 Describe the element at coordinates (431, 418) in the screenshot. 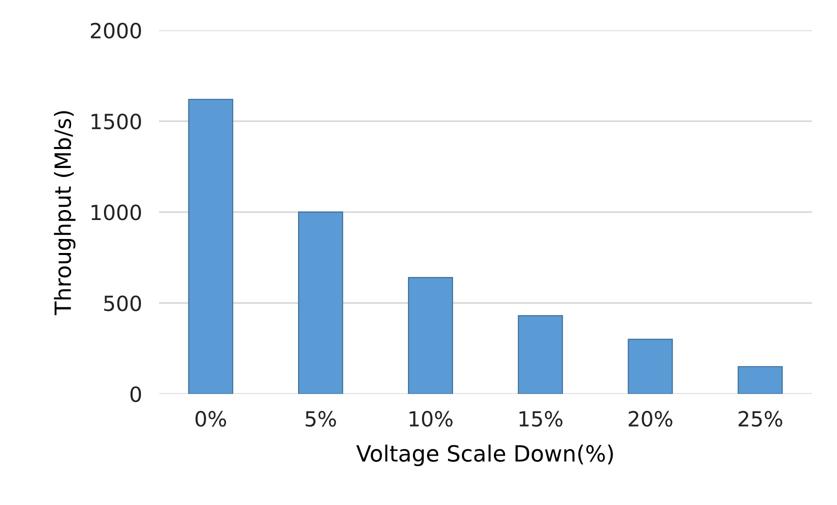

I see `x-tick-label: 10%` at that location.